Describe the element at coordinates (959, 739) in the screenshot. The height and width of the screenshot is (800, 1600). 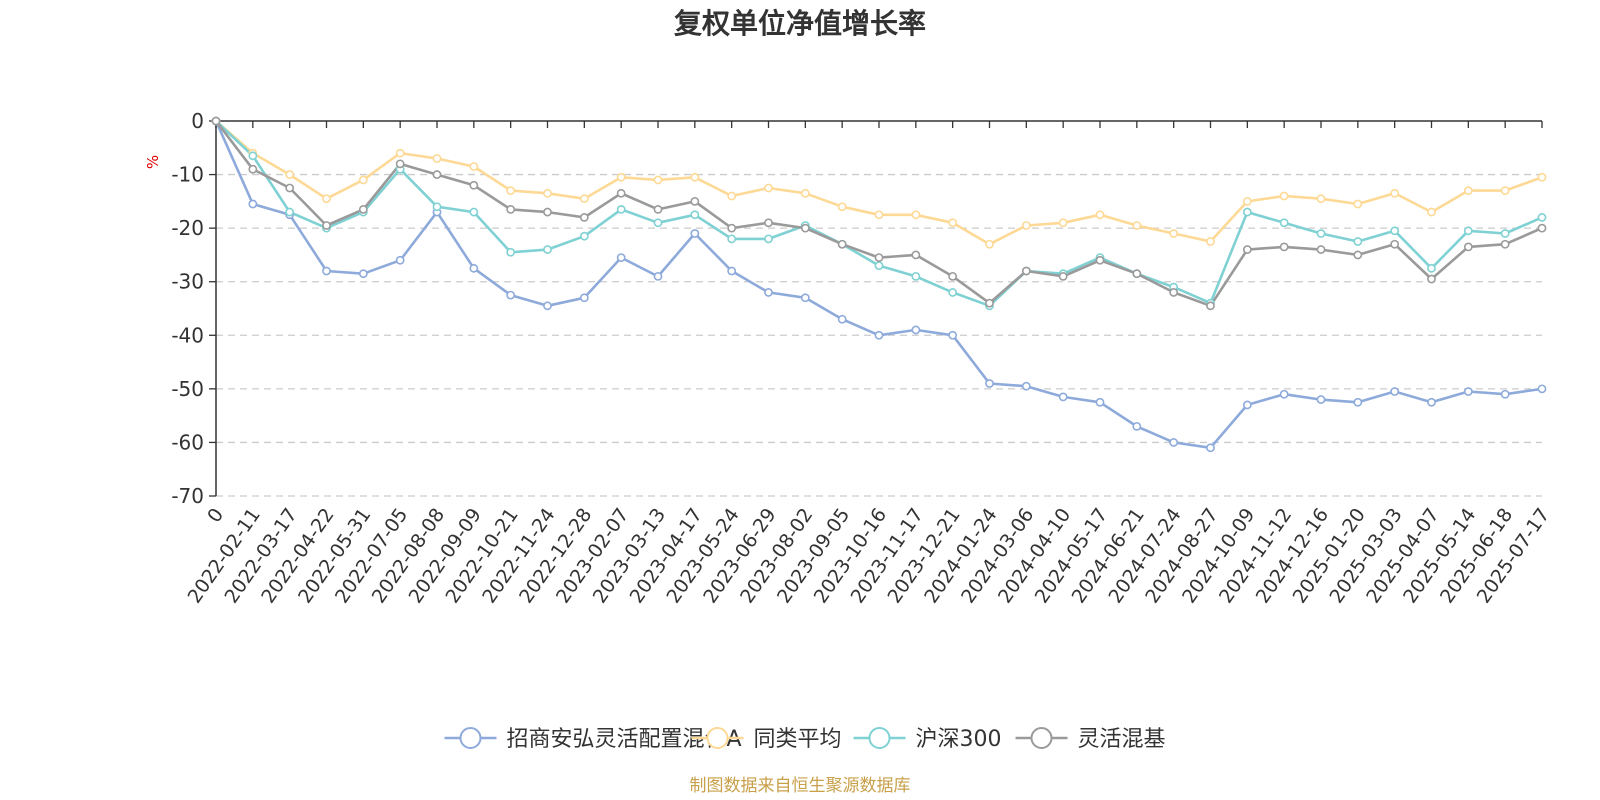
I see `legend-label: 沪深300` at that location.